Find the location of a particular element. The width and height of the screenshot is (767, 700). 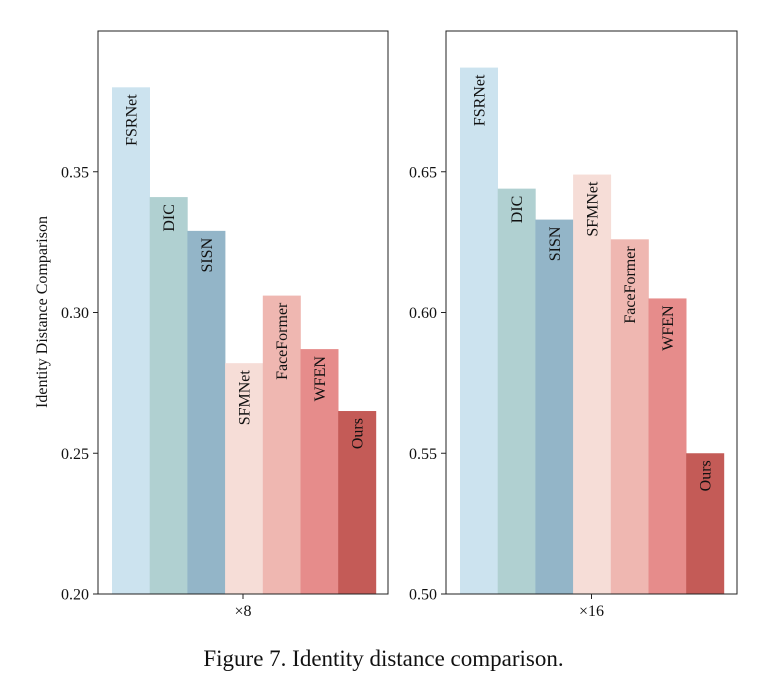

figure-caption: Figure 7. Identity distance comparison. is located at coordinates (383, 658).